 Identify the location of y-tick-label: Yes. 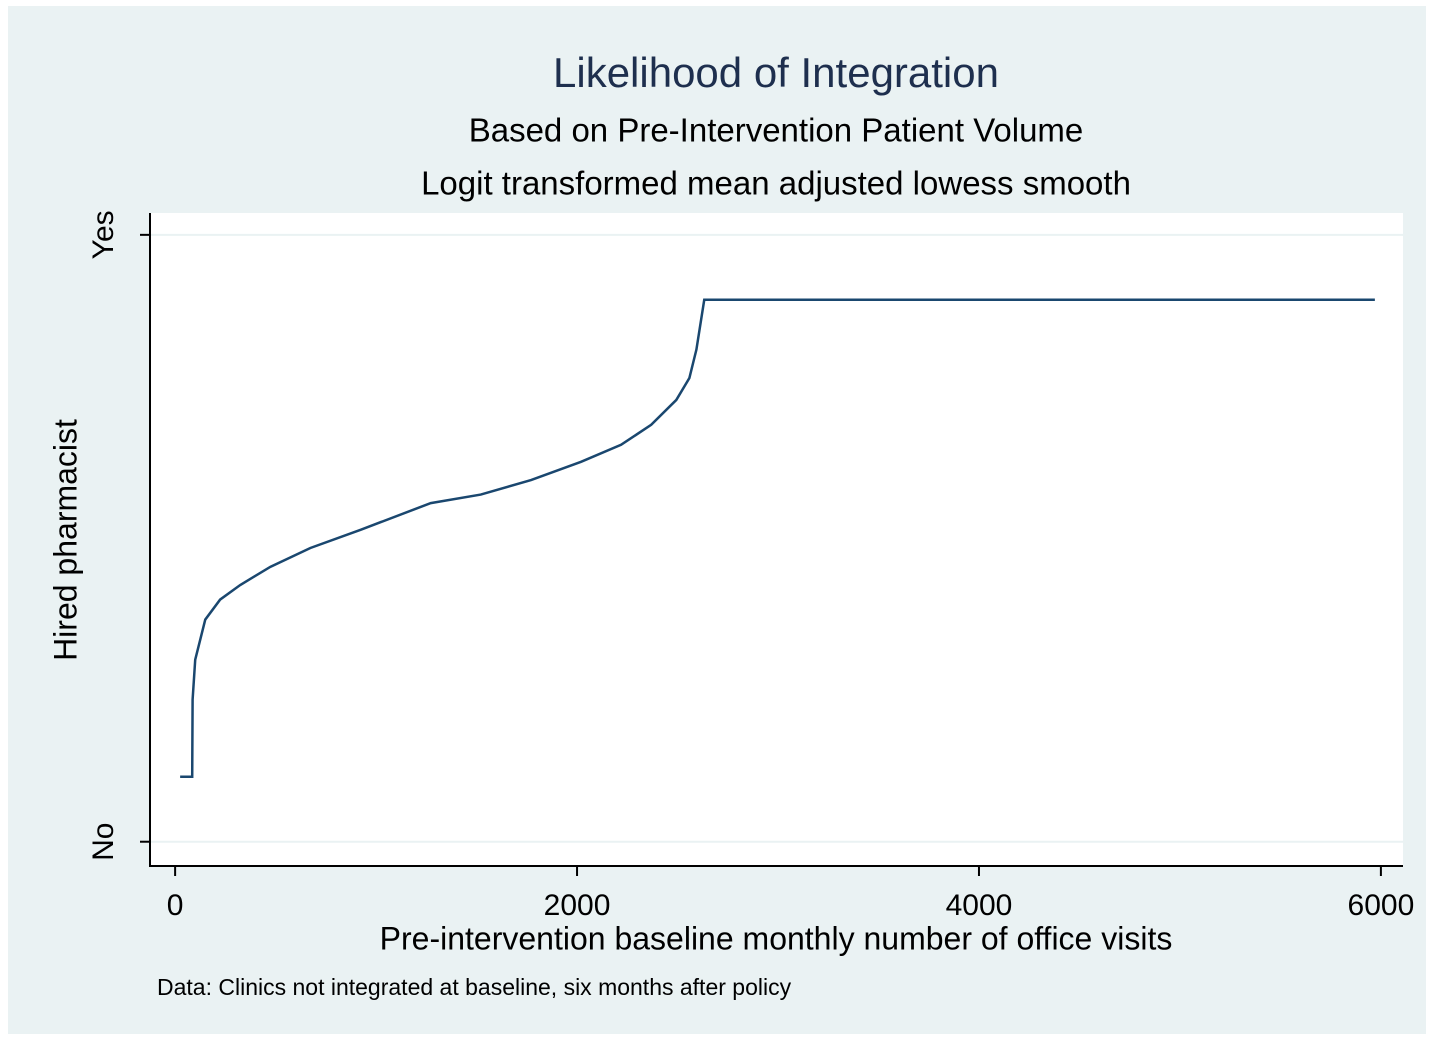
(103, 234).